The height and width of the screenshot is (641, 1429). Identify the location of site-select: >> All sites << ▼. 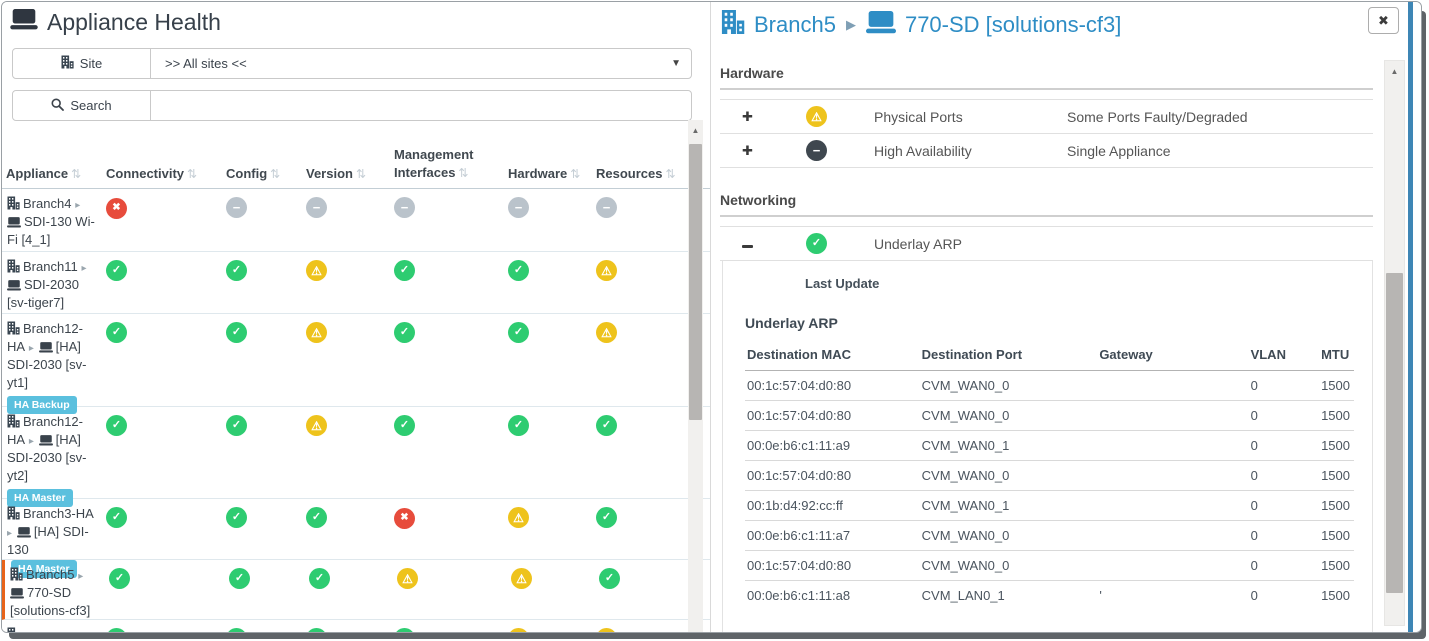
(421, 63).